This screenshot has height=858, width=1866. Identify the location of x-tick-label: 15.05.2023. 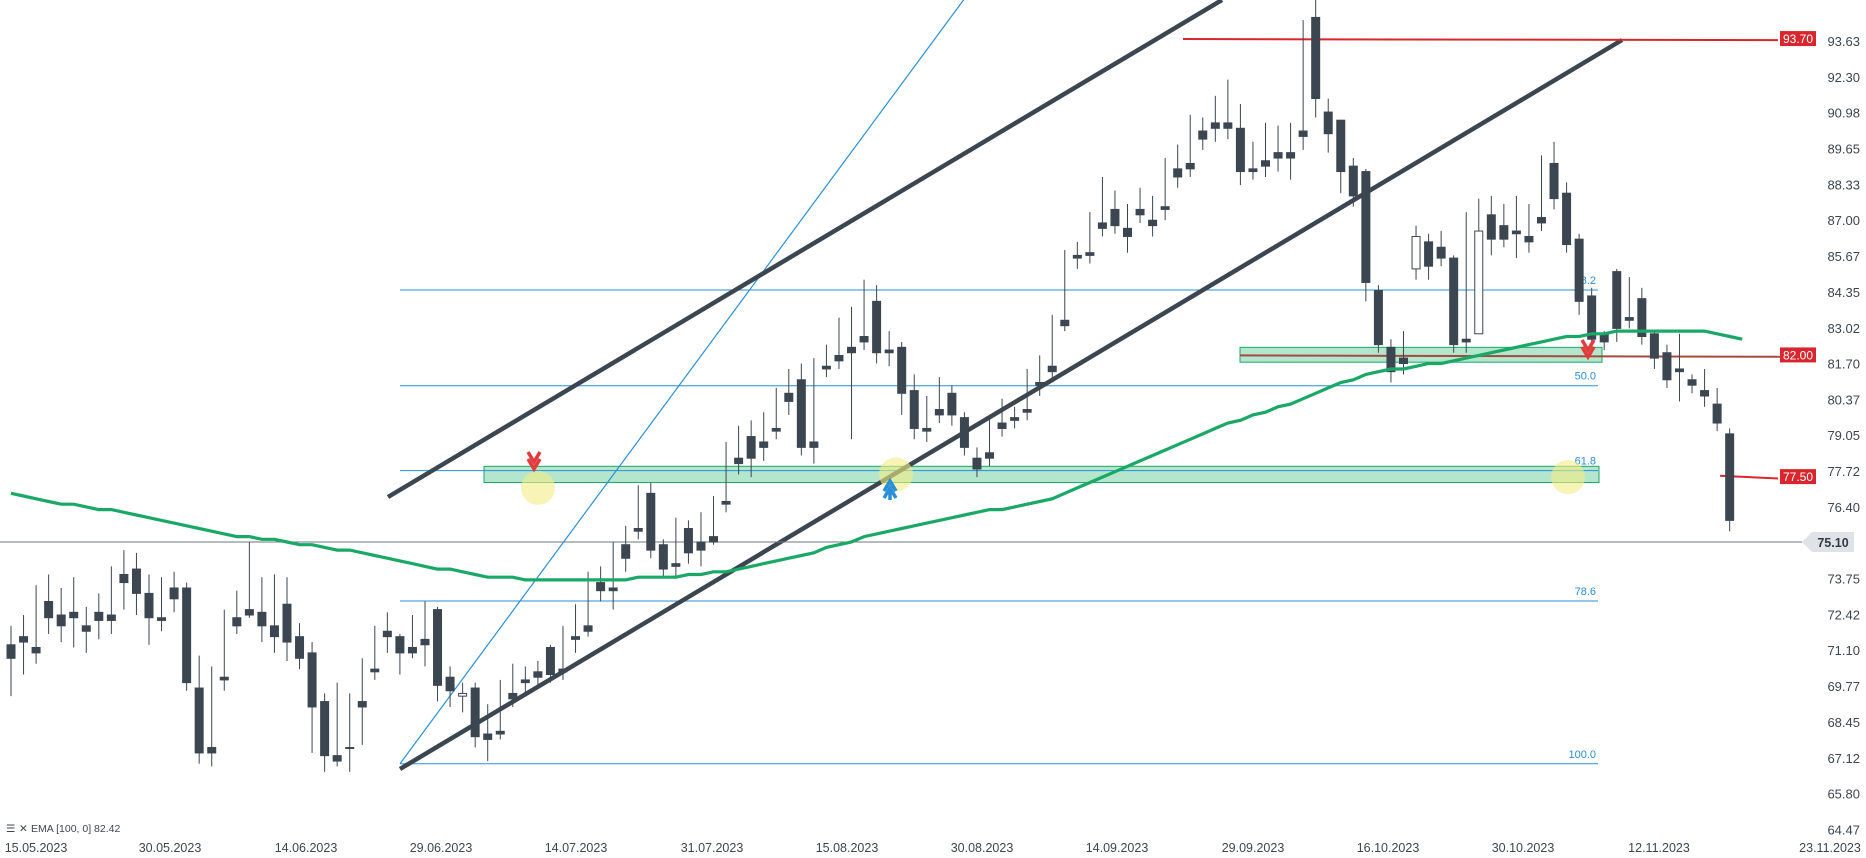
(36, 848).